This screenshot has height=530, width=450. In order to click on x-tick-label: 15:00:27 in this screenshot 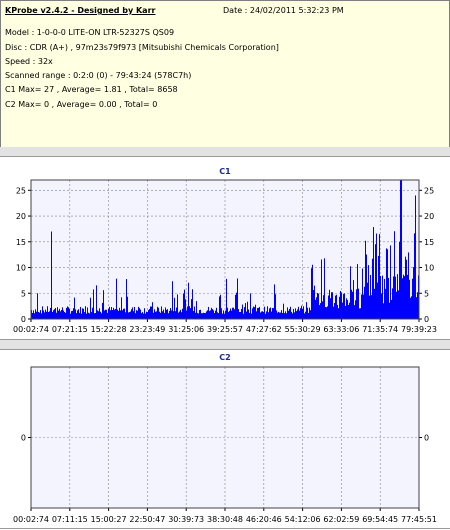, I will do `click(109, 519)`.